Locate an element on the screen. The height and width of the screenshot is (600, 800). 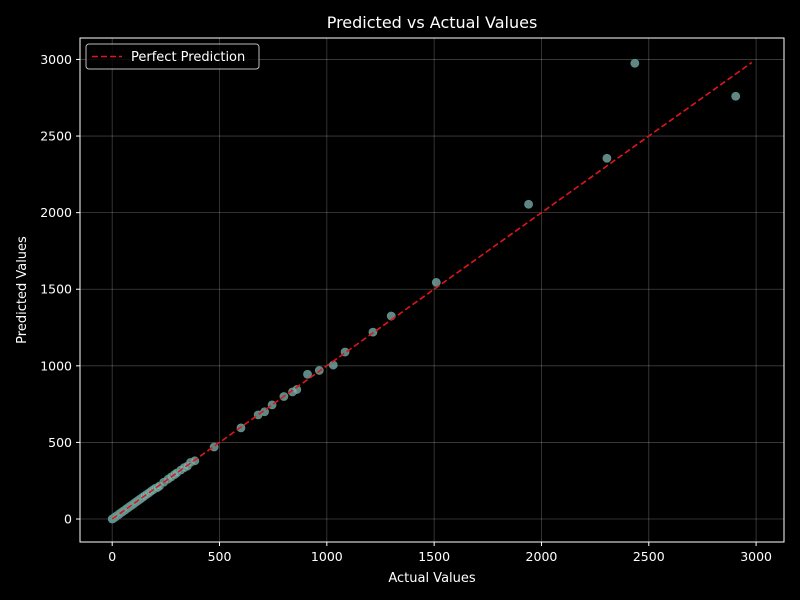
y-tick-label: 2000 is located at coordinates (56, 212).